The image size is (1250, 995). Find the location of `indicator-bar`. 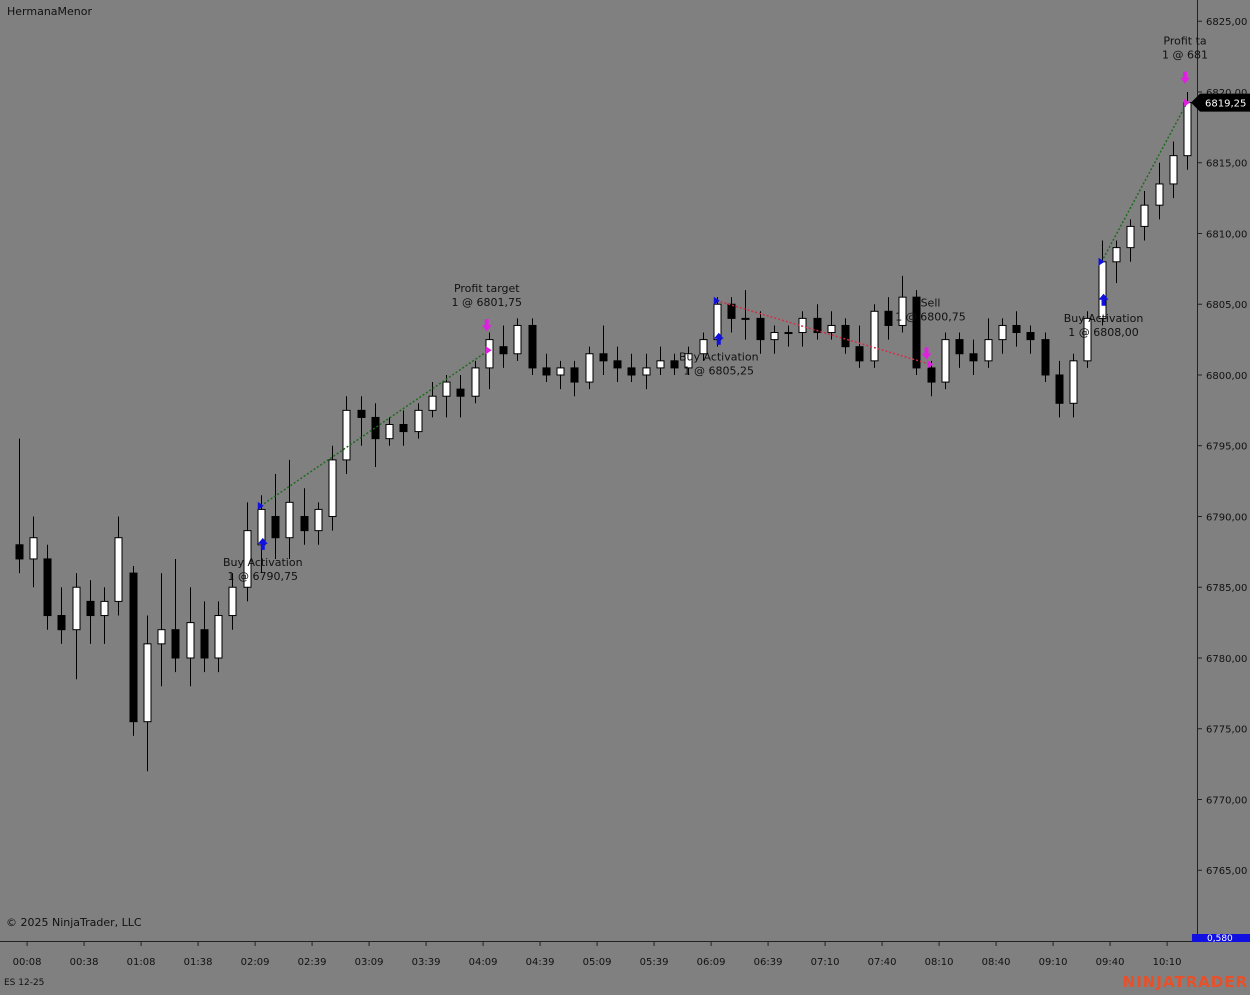

indicator-bar is located at coordinates (1221, 938).